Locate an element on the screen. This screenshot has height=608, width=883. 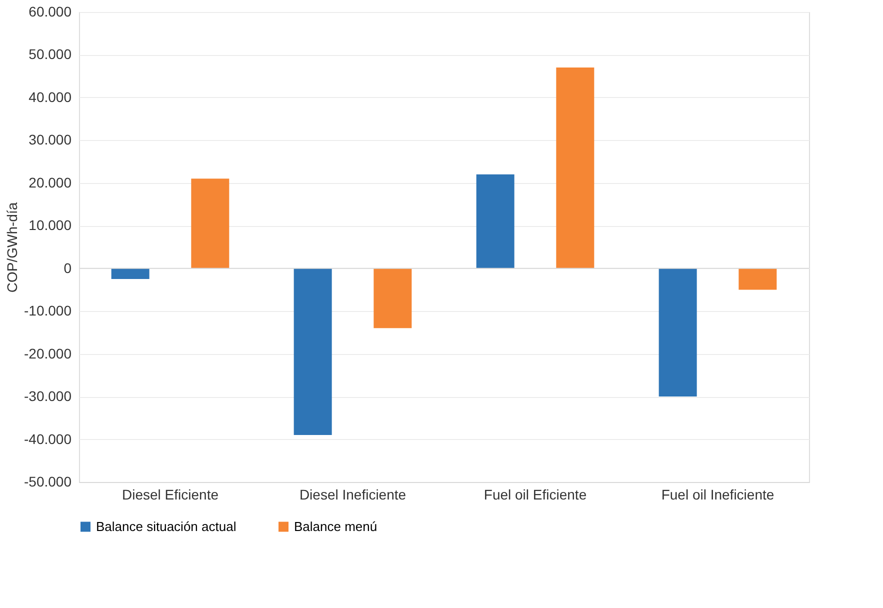
y-tick-label: 10.000 is located at coordinates (50, 225).